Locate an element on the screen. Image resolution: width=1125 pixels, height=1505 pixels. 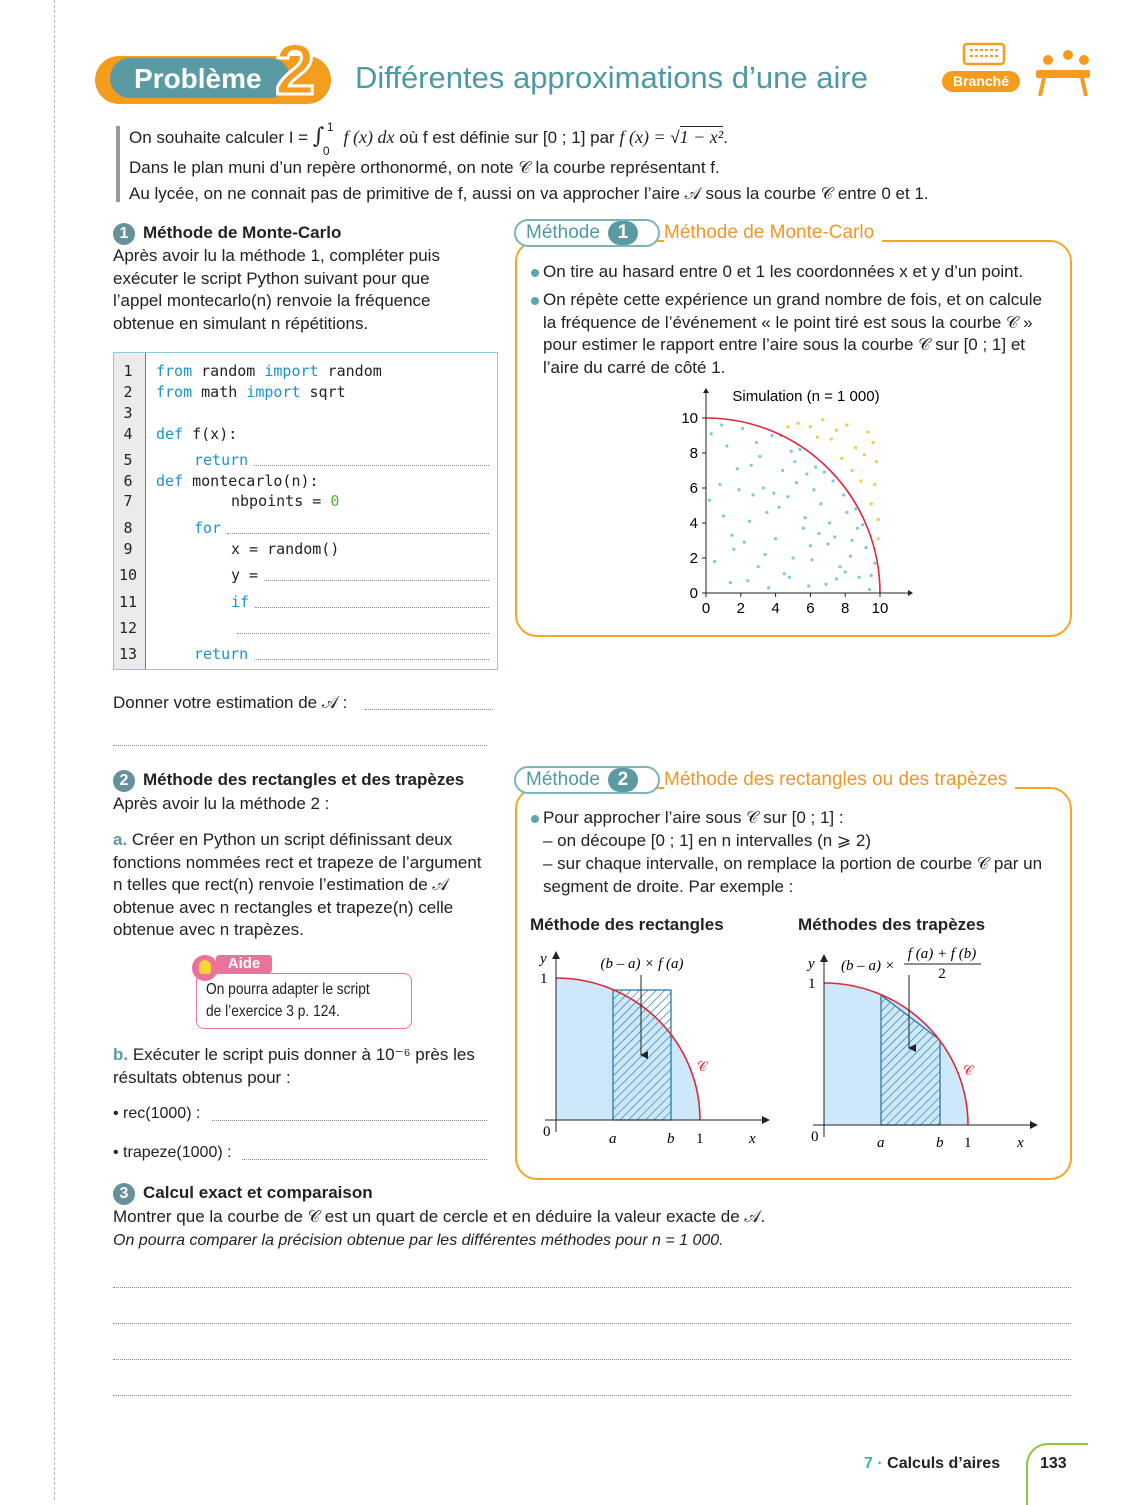
exercise-heading: 3 Calcul exact et comparaison is located at coordinates (243, 1193).